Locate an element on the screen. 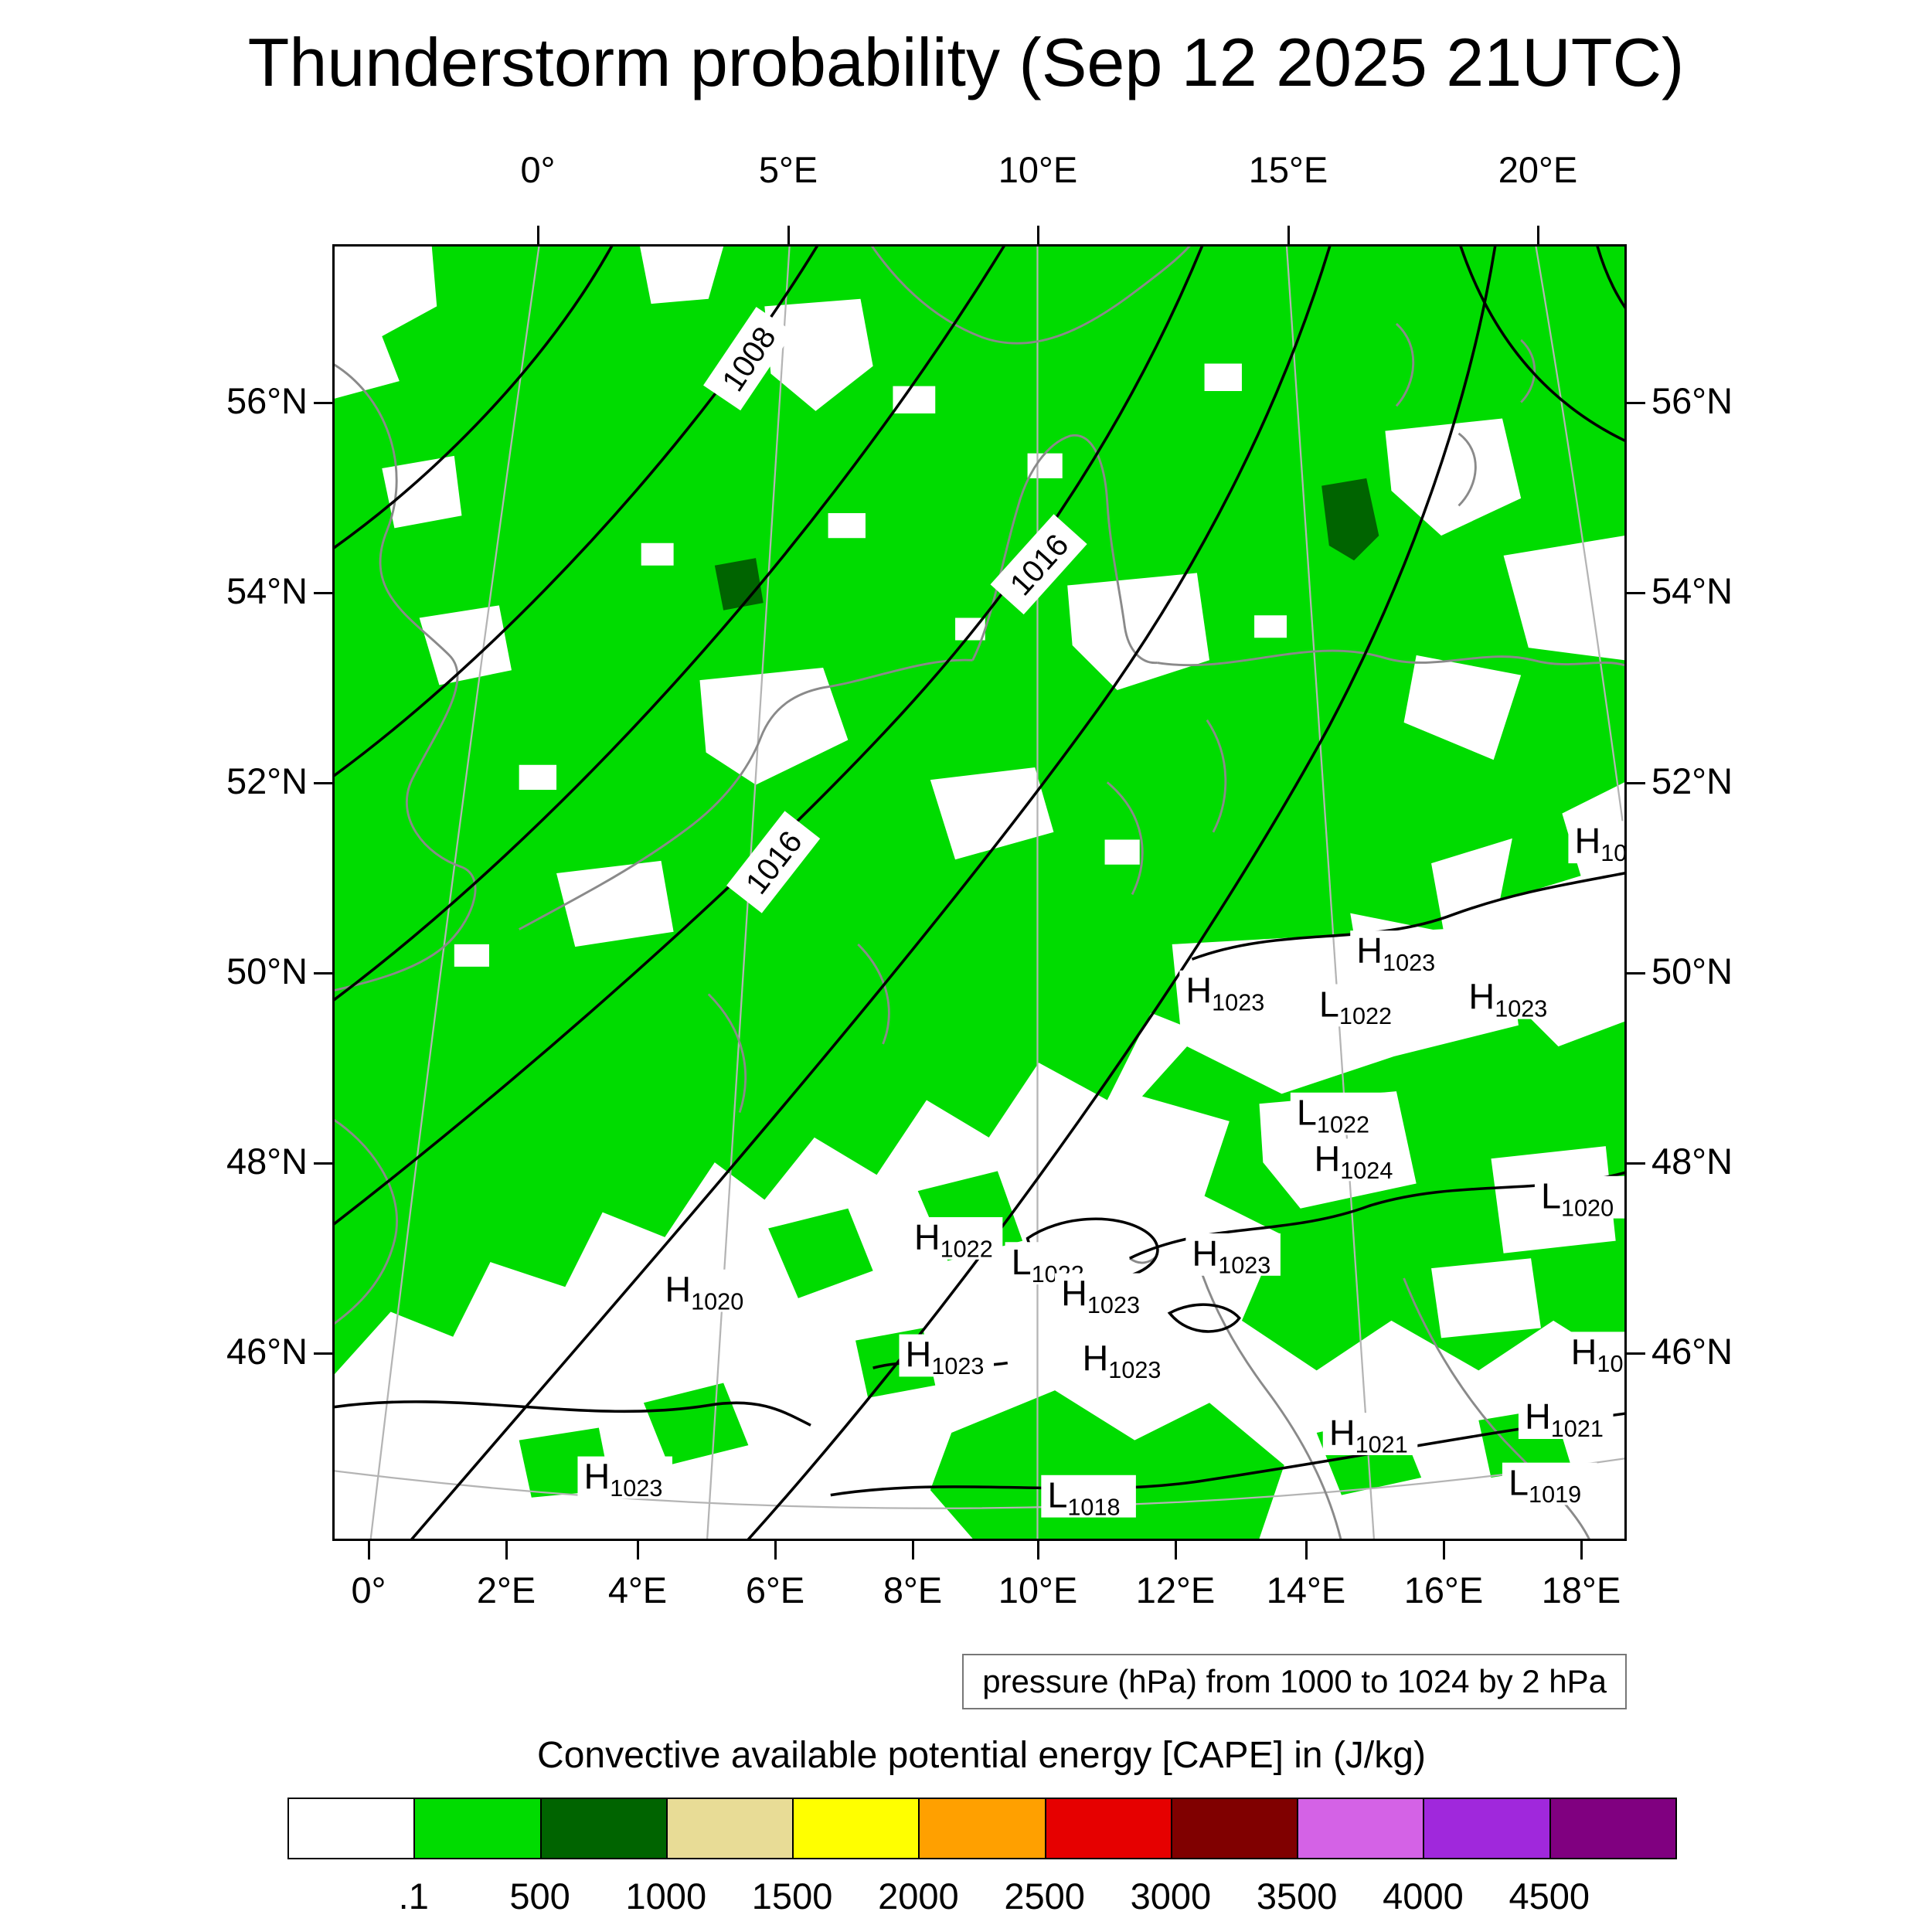 This screenshot has height=1932, width=1932. colorbar-tick-label: .1 is located at coordinates (414, 1897).